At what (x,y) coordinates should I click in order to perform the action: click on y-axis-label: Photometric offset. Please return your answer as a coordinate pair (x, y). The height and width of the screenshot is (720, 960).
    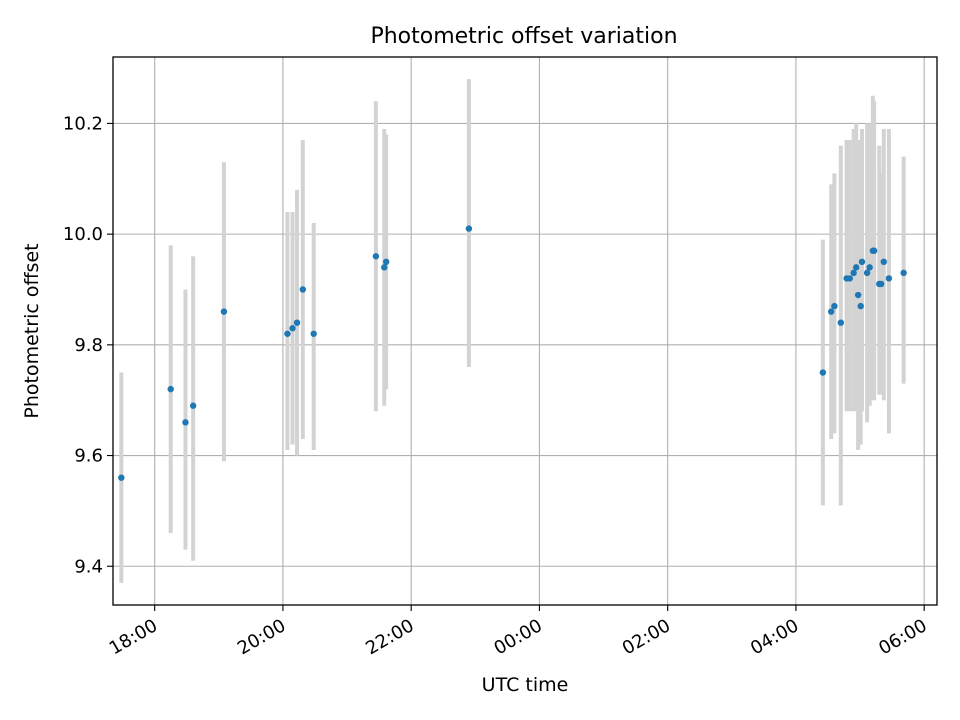
    Looking at the image, I should click on (32, 330).